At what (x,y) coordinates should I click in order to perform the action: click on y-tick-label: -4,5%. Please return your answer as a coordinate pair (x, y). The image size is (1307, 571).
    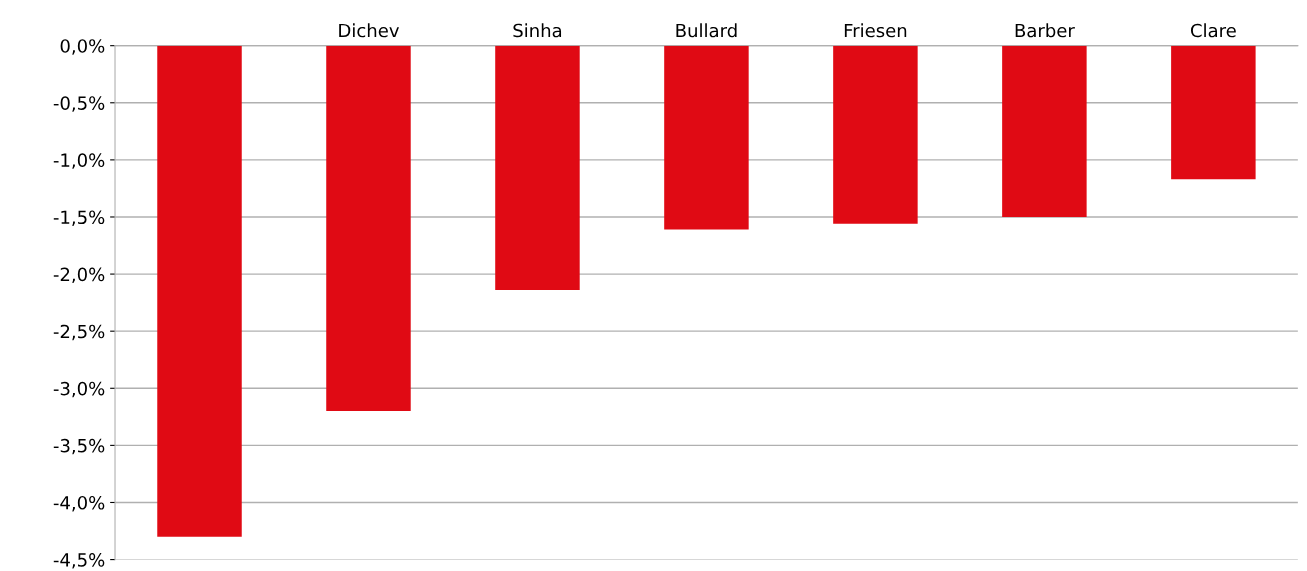
    Looking at the image, I should click on (79, 561).